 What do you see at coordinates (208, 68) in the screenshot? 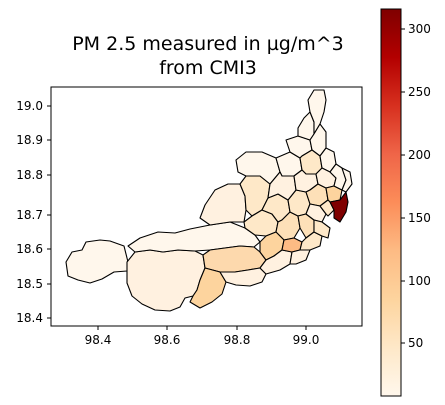
I see `map-title-line-2: from CMI3` at bounding box center [208, 68].